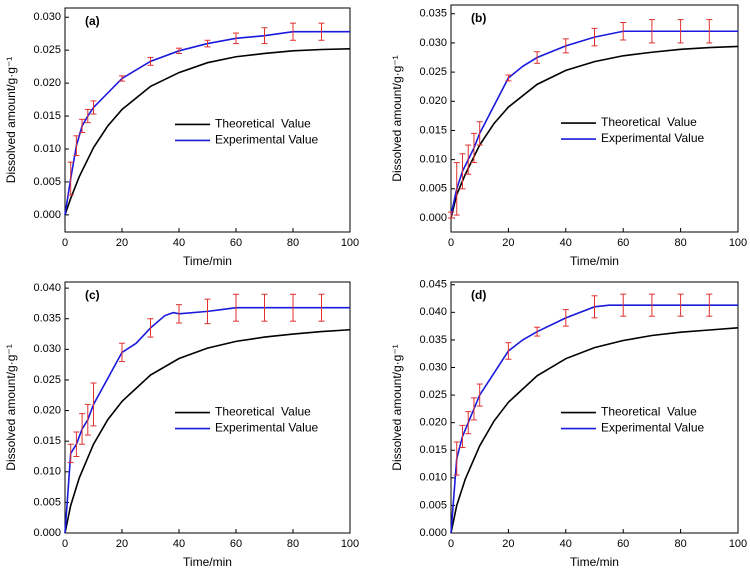 The image size is (750, 572). Describe the element at coordinates (92, 295) in the screenshot. I see `panel-label: (c)` at that location.